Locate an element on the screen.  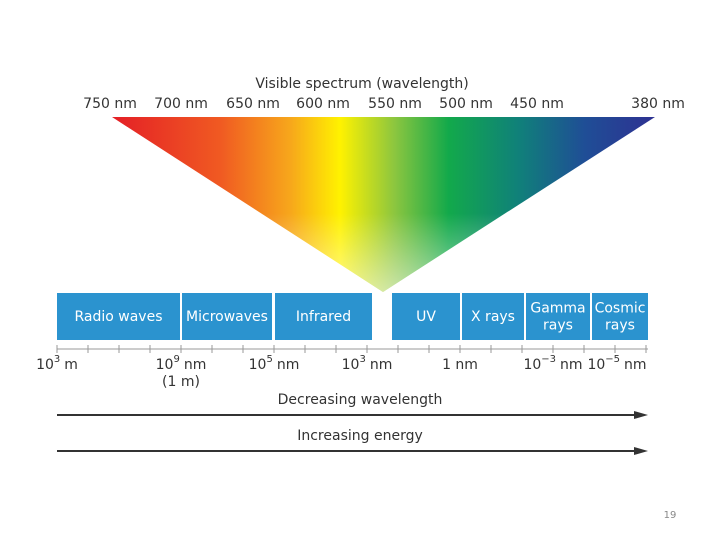
band-label: UV is located at coordinates (426, 317).